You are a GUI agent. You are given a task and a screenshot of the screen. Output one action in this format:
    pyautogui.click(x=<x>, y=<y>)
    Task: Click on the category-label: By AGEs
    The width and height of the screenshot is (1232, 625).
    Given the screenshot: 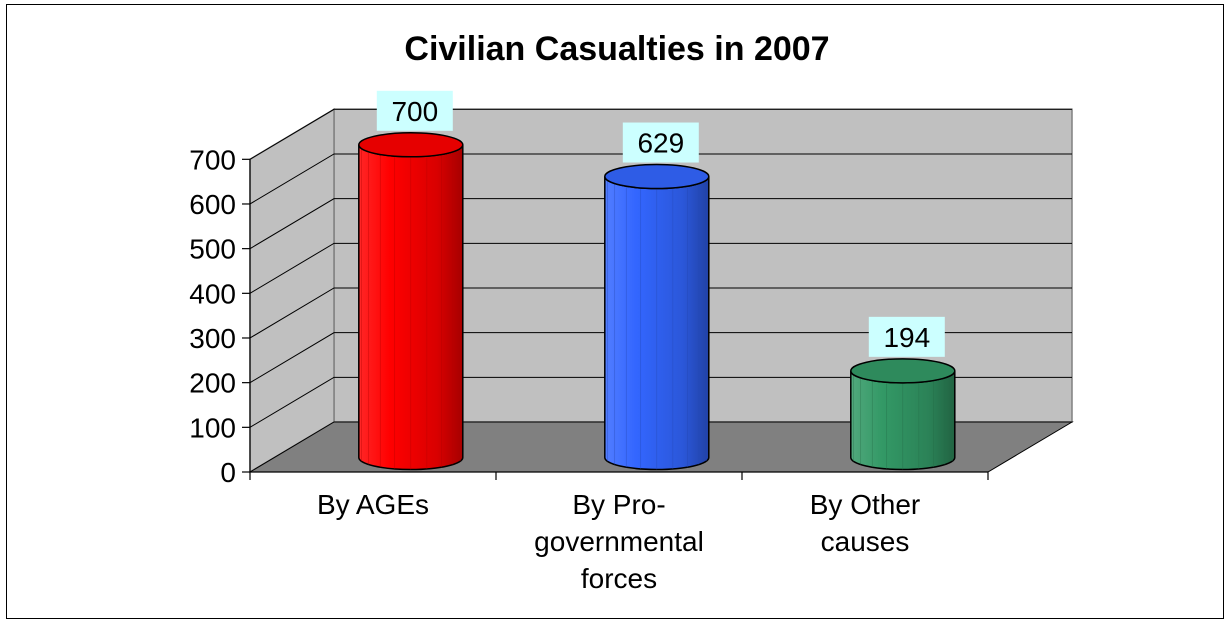 What is the action you would take?
    pyautogui.click(x=373, y=504)
    